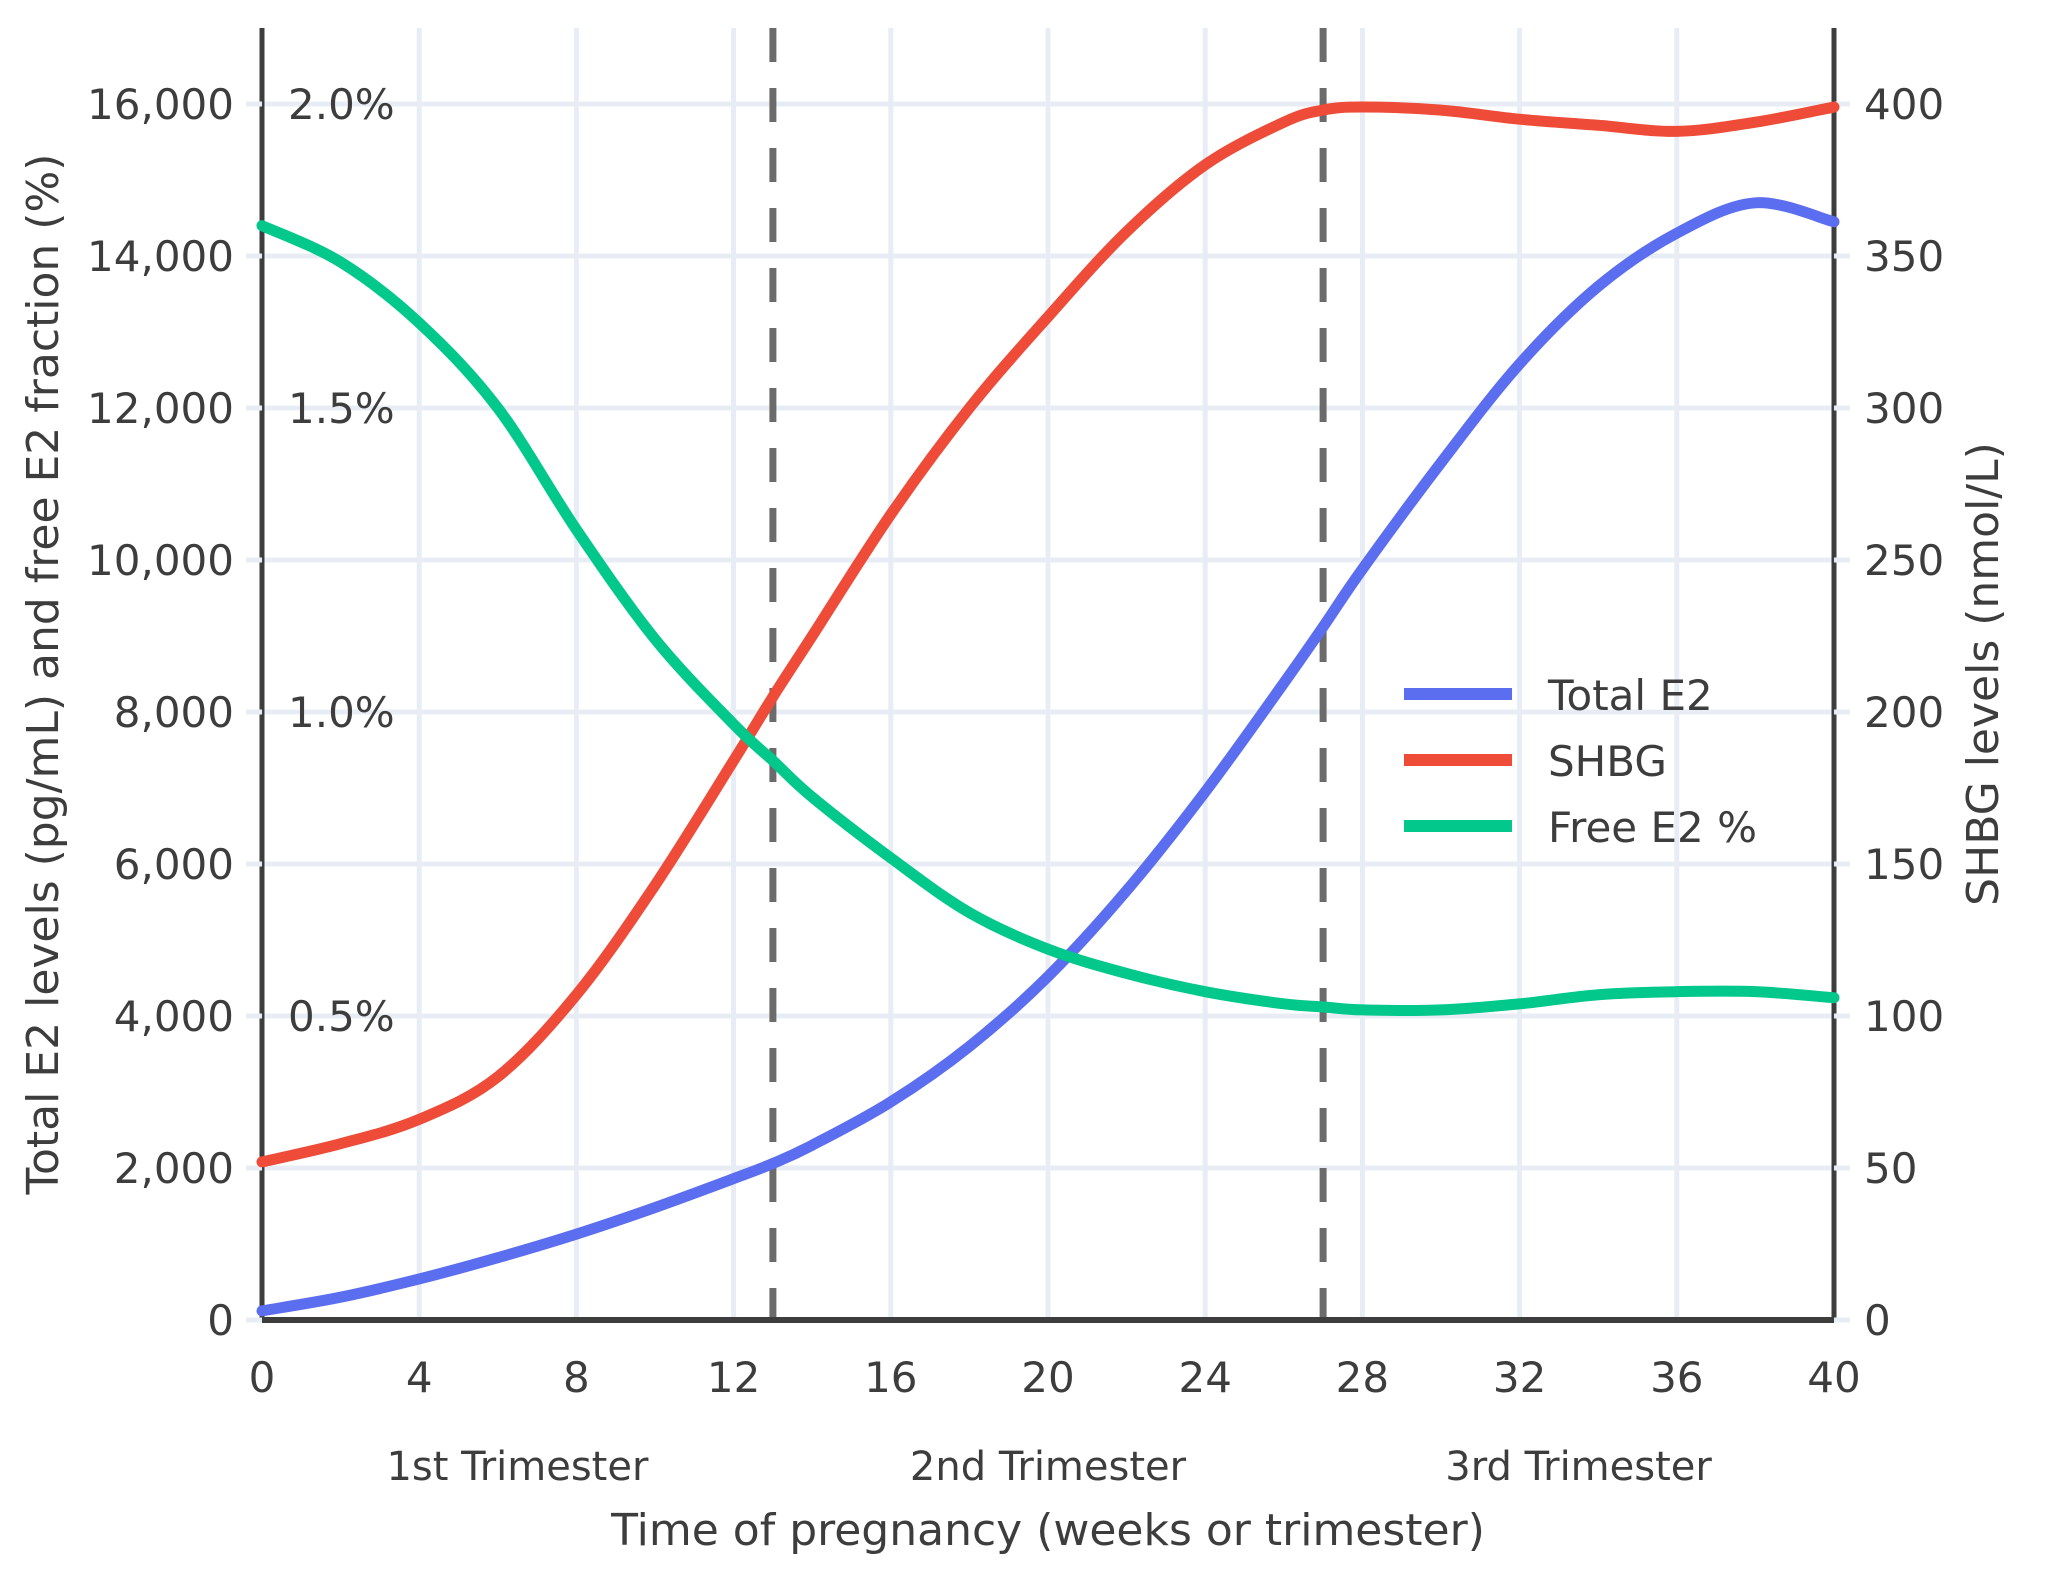  Describe the element at coordinates (1904, 1016) in the screenshot. I see `right-tick-label: 100` at that location.